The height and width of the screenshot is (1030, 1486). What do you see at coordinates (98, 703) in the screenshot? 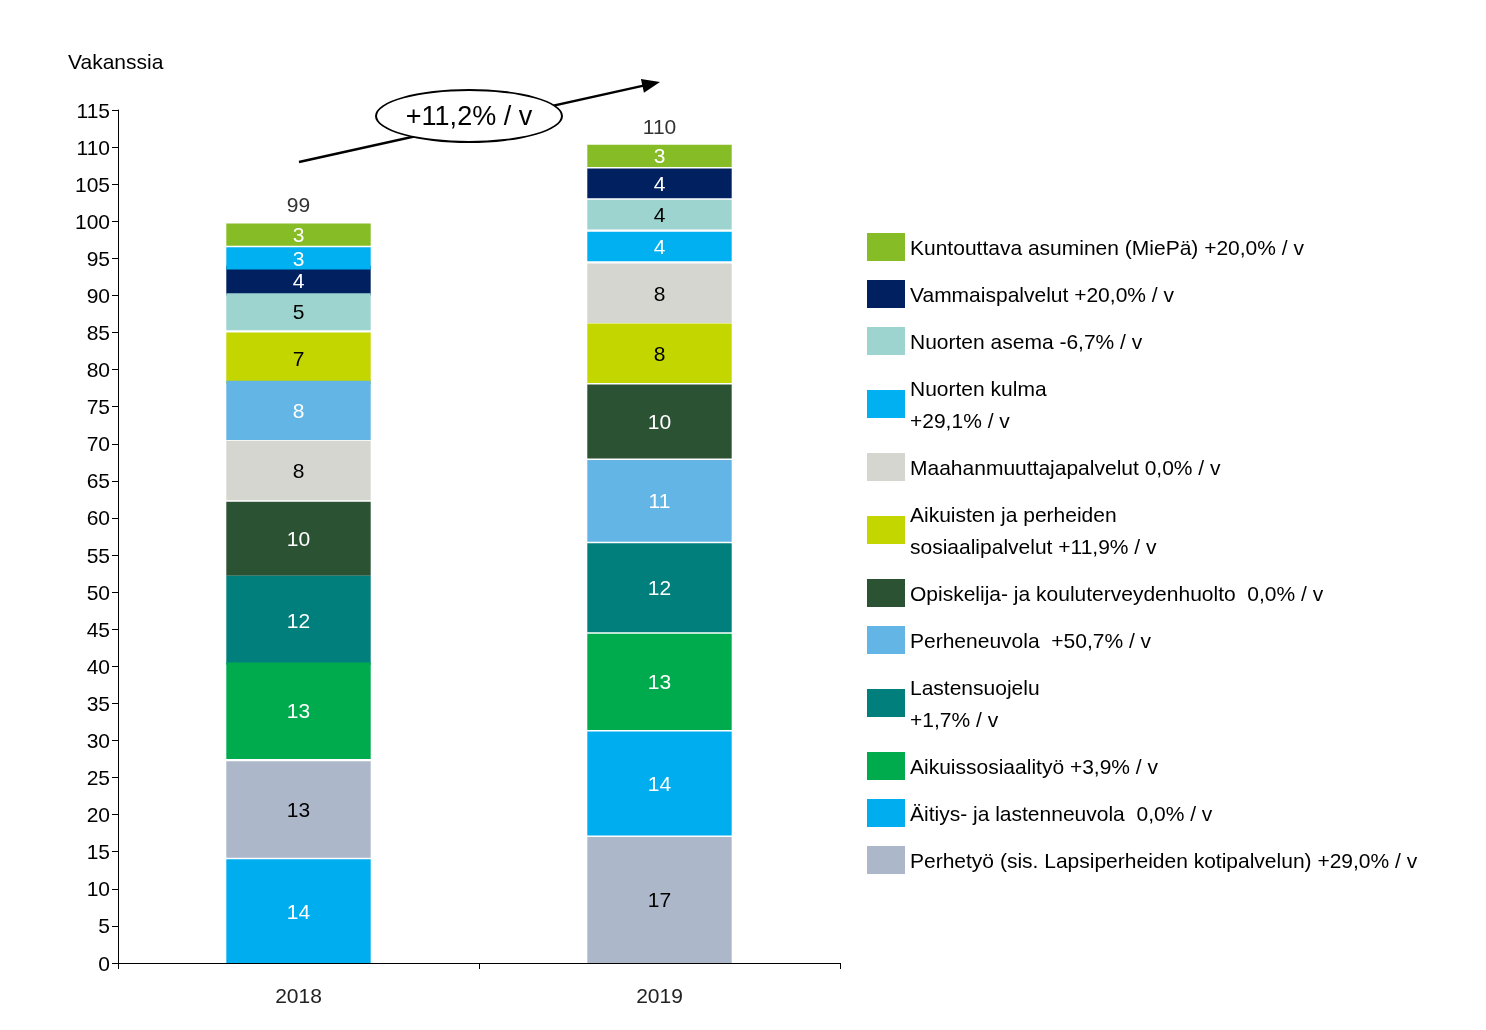
I see `y-tick-label: 35` at bounding box center [98, 703].